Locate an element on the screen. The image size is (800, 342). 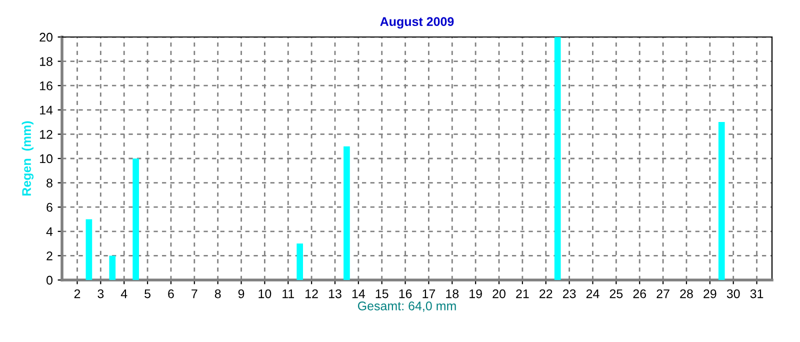
x-tick-label: 14 is located at coordinates (359, 293).